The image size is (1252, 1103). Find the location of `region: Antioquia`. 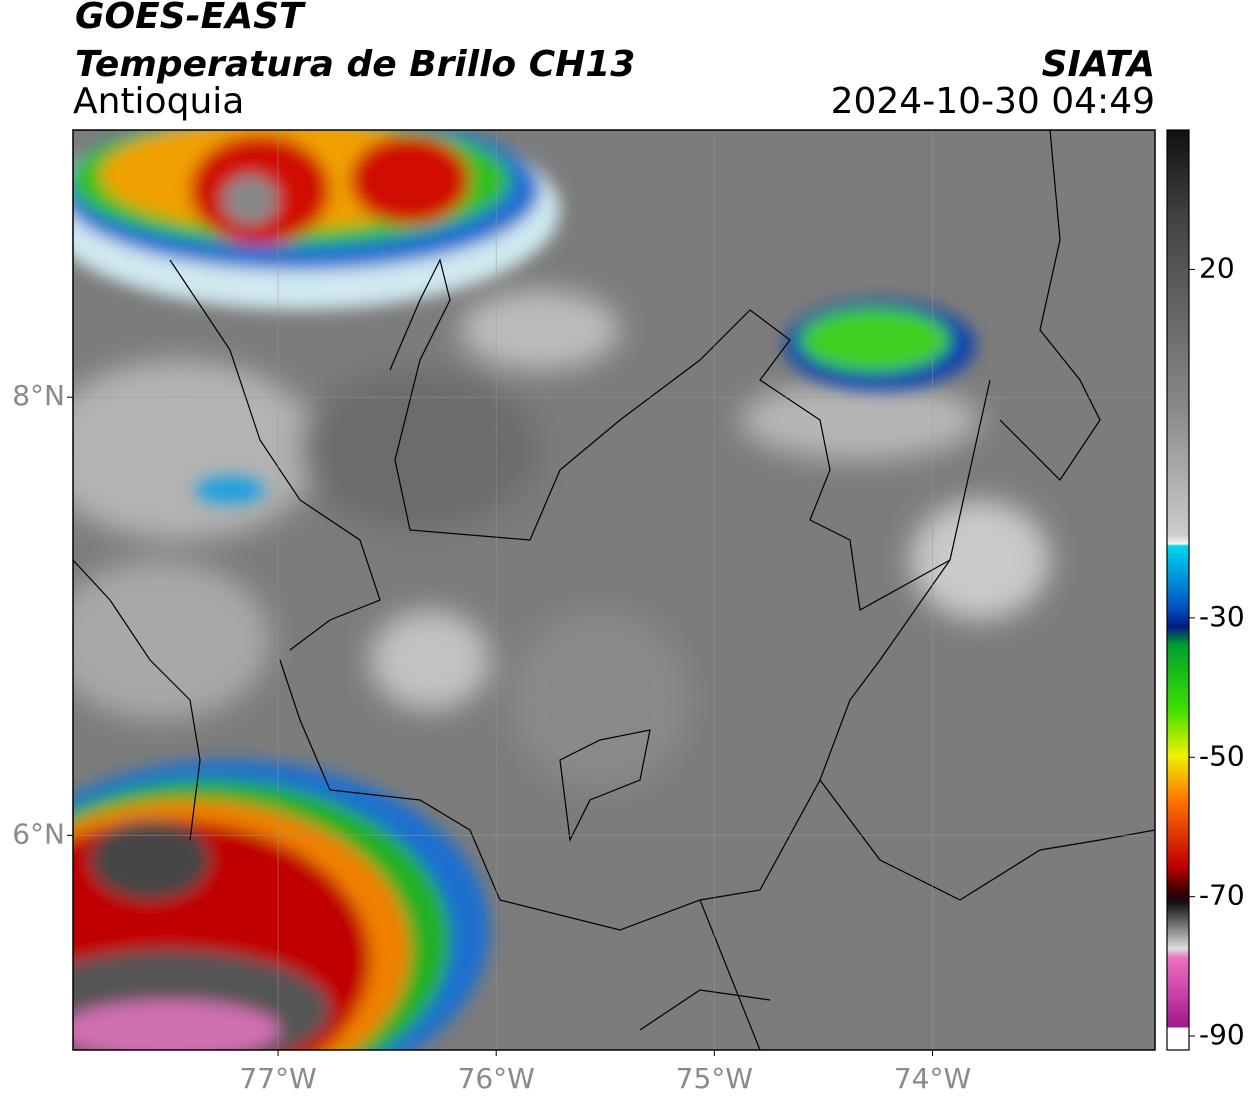

region: Antioquia is located at coordinates (158, 101).